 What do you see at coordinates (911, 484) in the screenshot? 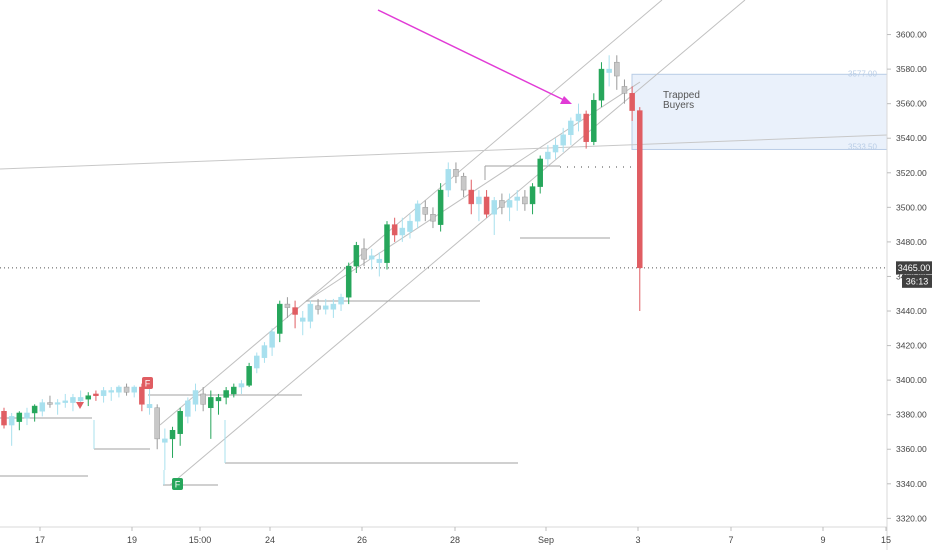
I see `price-axis-label: 3340.00` at bounding box center [911, 484].